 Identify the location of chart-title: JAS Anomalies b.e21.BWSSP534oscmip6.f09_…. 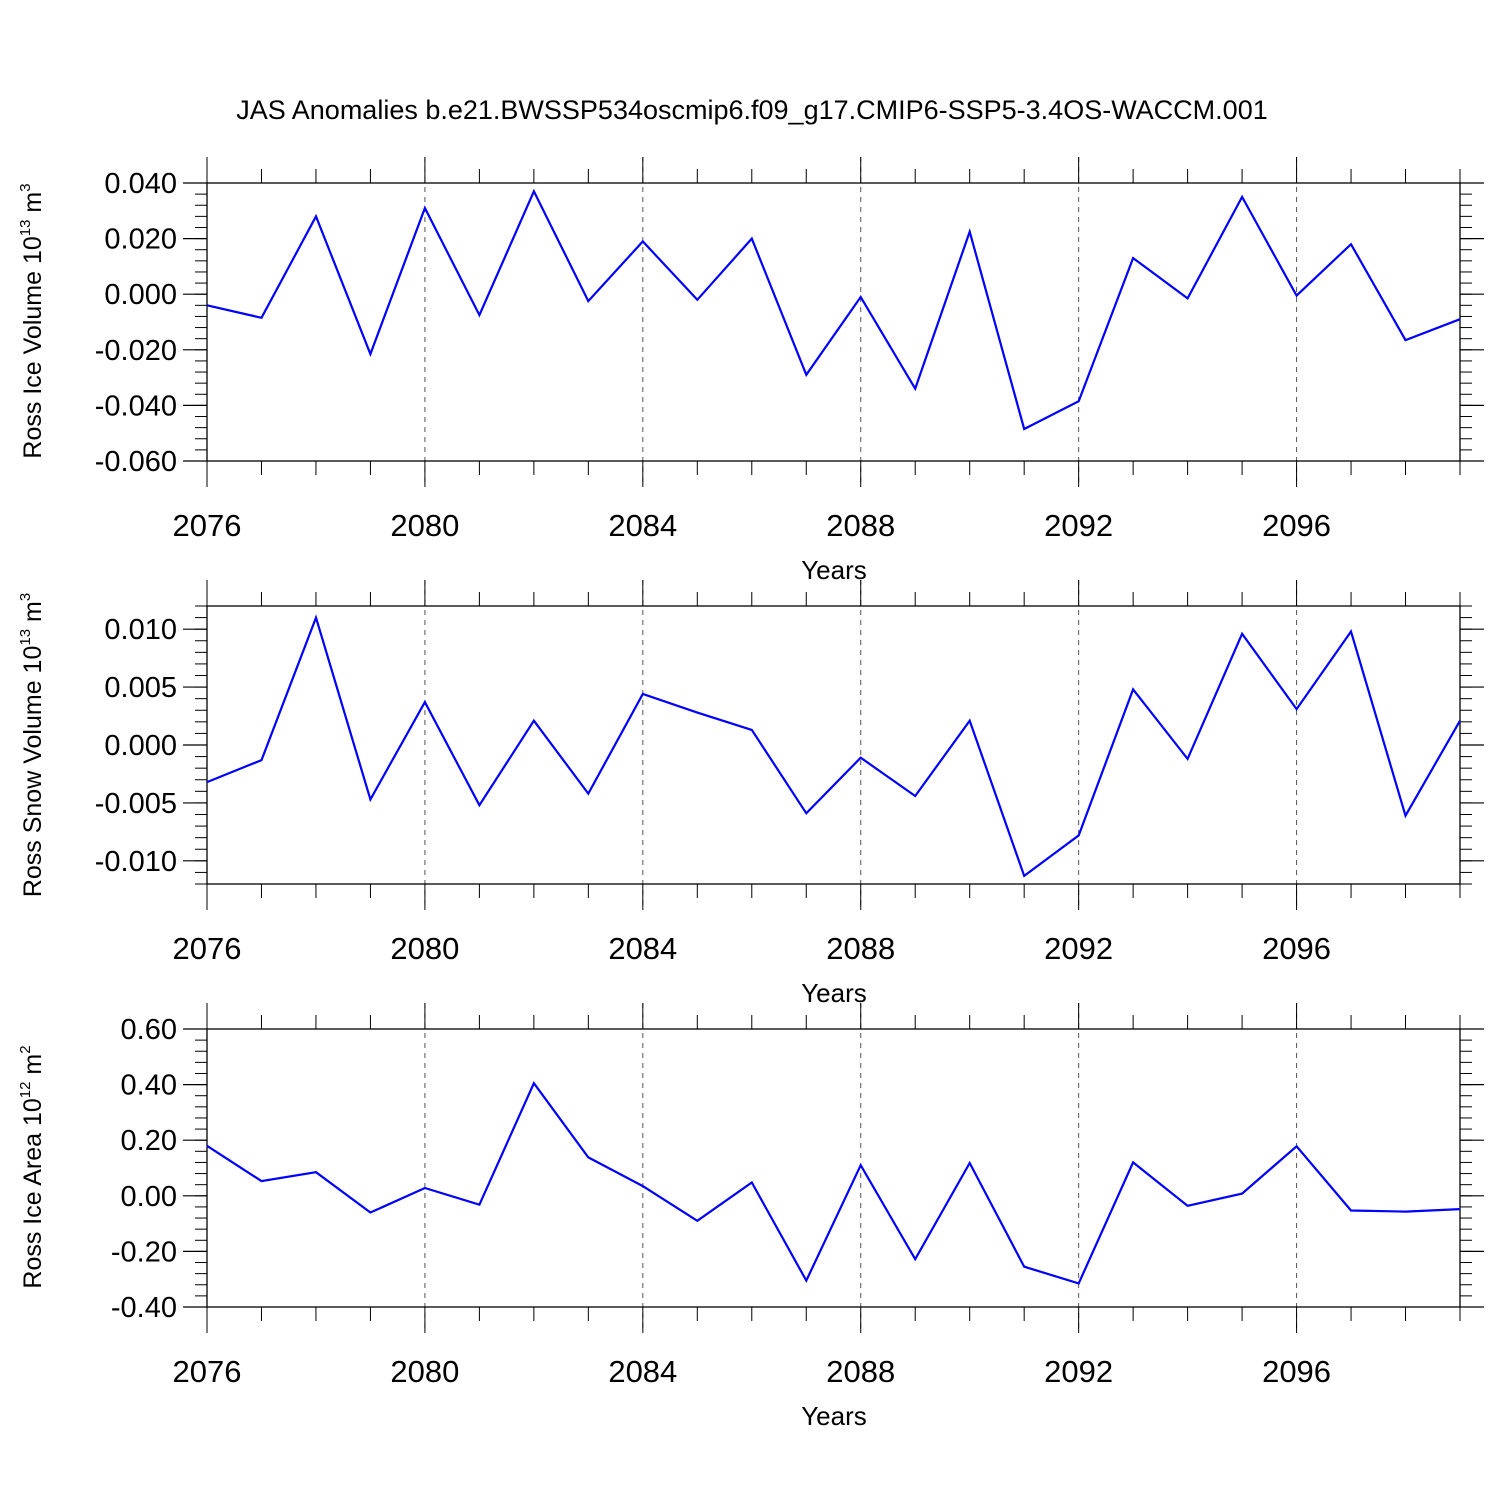
(751, 110).